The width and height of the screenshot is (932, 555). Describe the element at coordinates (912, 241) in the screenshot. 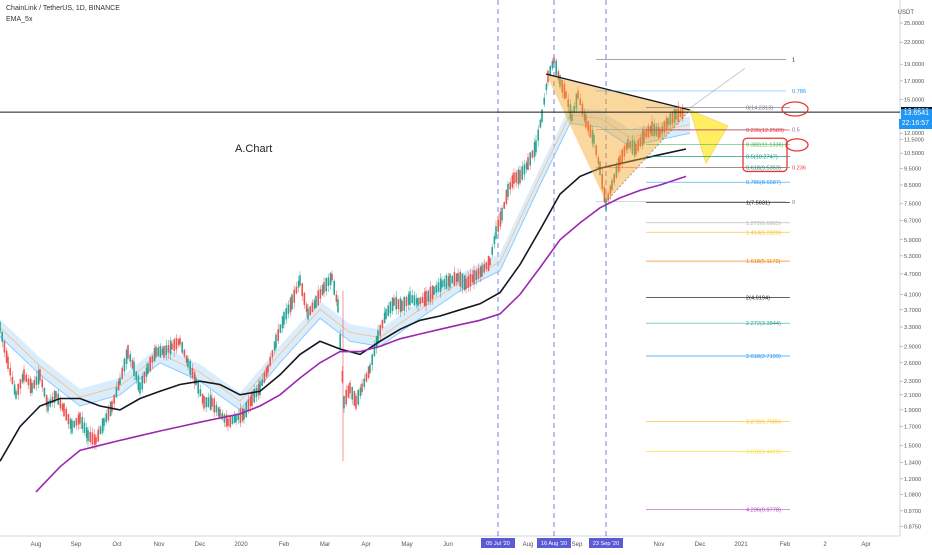

I see `y-tick-label: 5.9000` at that location.